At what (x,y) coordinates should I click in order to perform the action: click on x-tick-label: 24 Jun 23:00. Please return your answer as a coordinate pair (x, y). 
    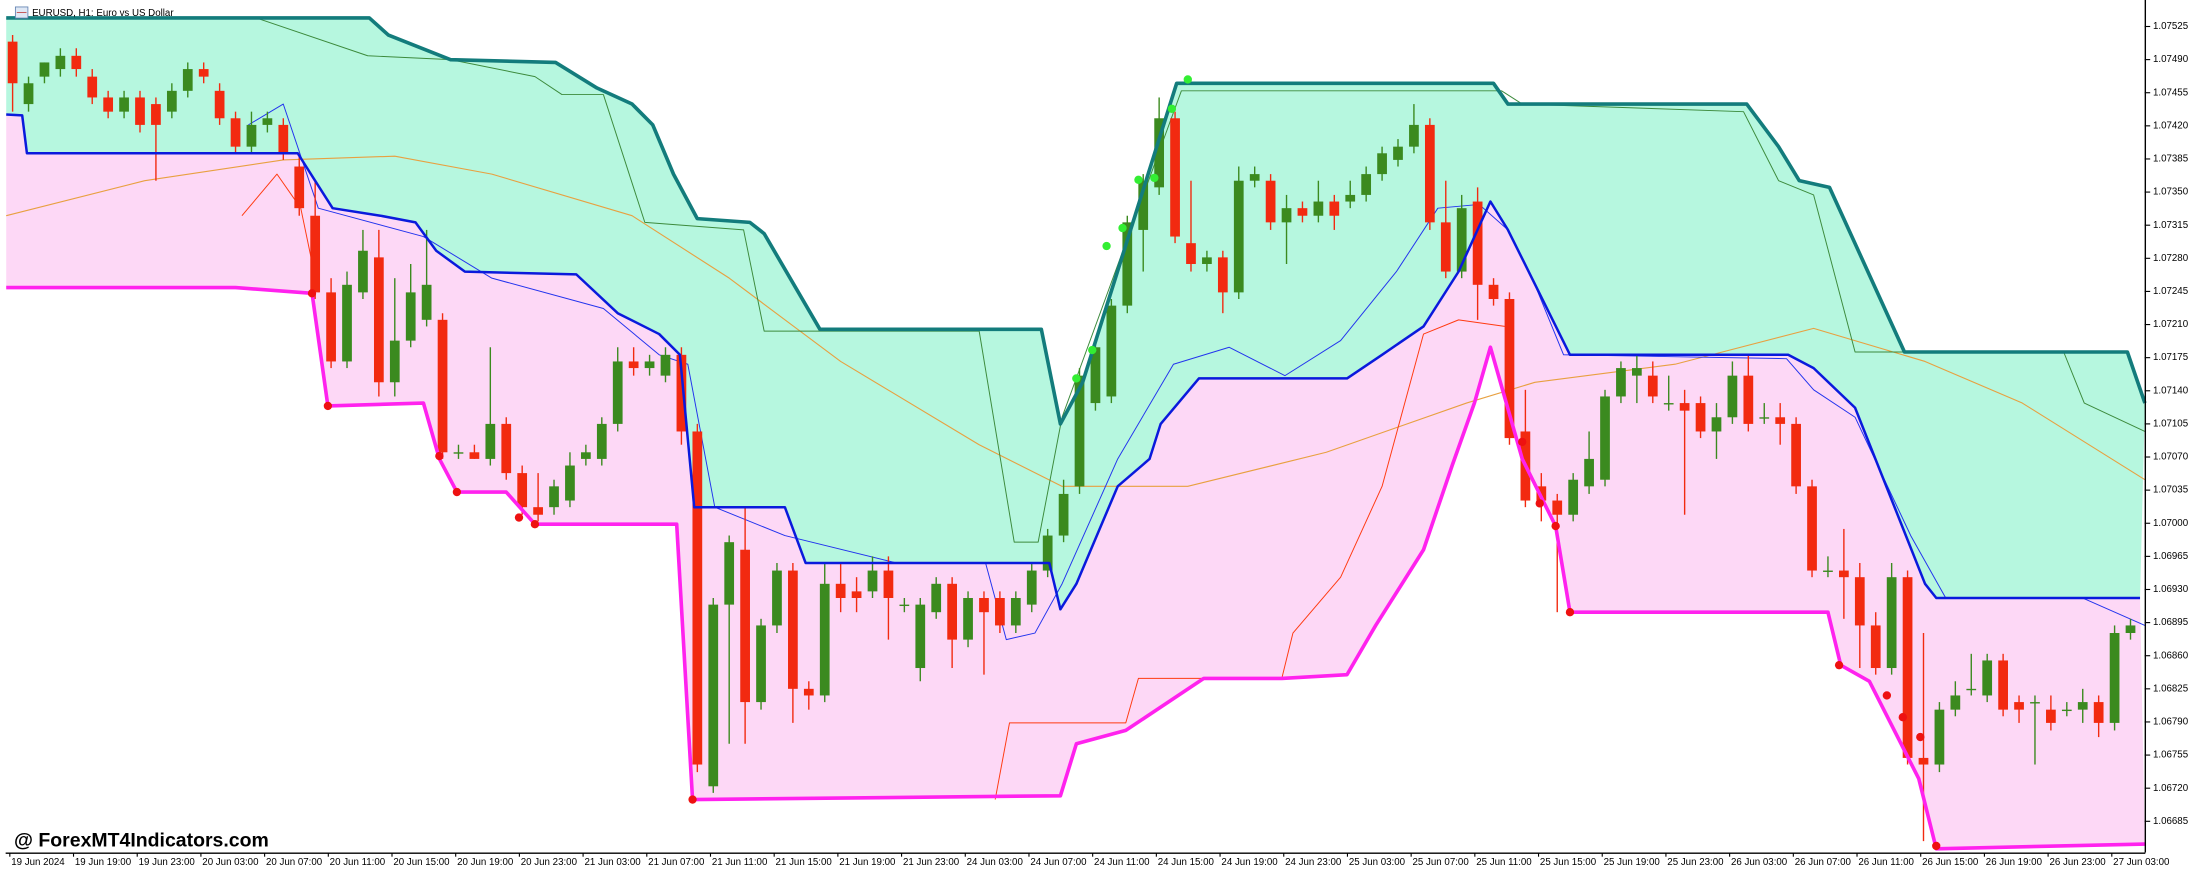
    Looking at the image, I should click on (1313, 862).